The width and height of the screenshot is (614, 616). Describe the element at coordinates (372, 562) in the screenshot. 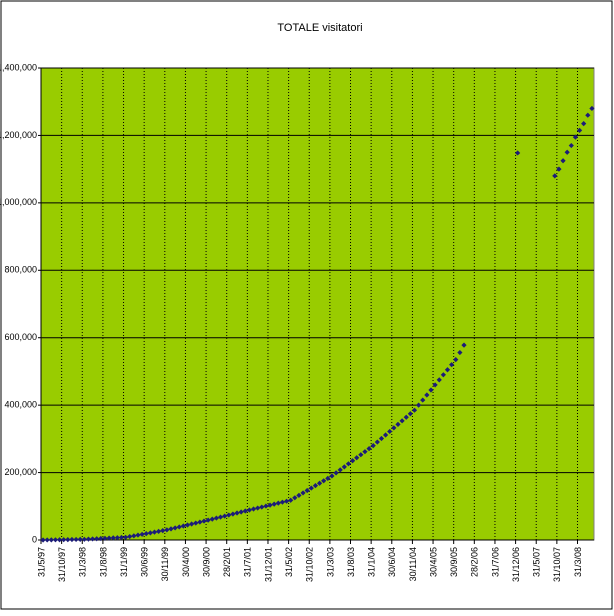

I see `x-tick-label: 31/1/04` at that location.